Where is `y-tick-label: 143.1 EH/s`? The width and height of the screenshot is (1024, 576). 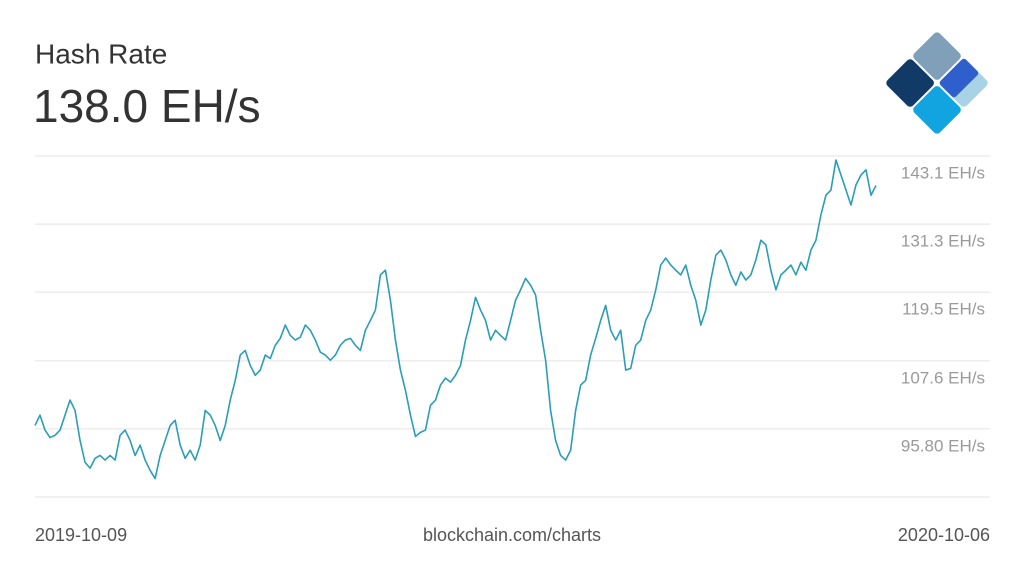
y-tick-label: 143.1 EH/s is located at coordinates (943, 172).